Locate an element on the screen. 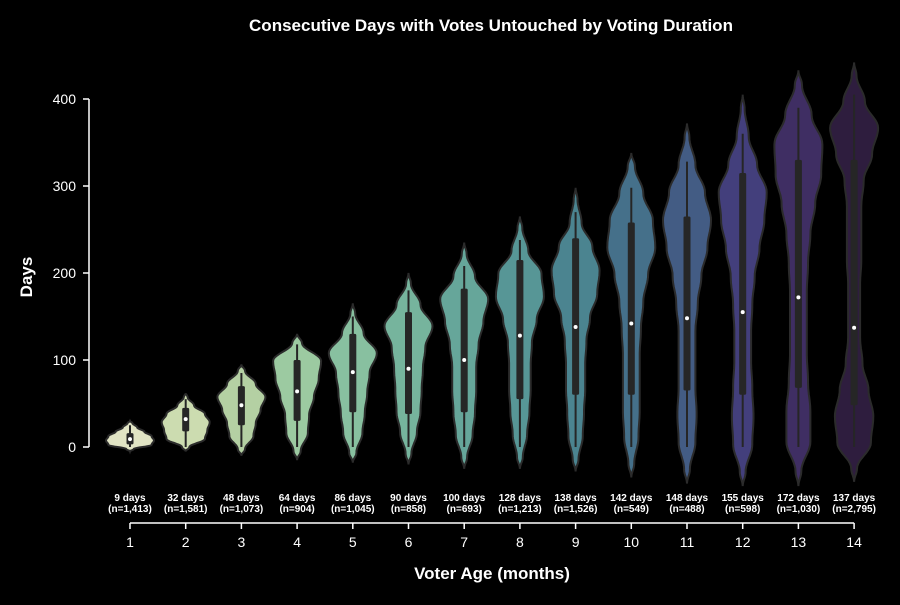 Image resolution: width=900 pixels, height=605 pixels. annotation-count: (n=693) is located at coordinates (464, 509).